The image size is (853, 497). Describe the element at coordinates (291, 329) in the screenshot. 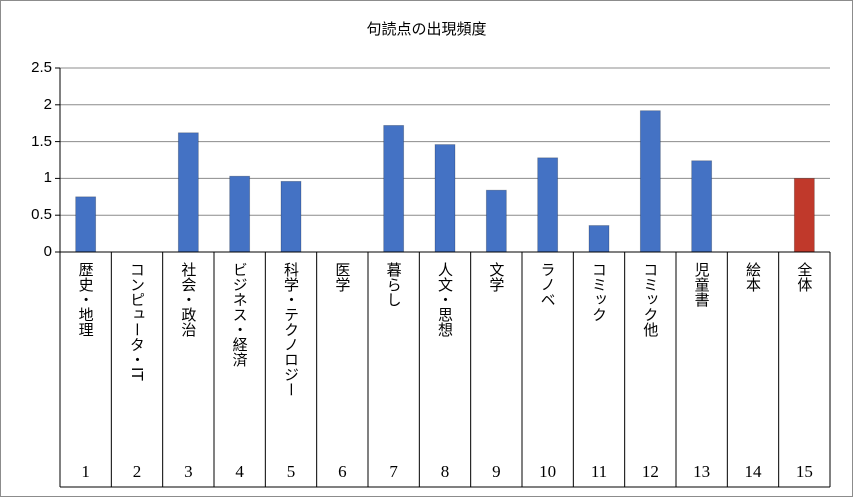

I see `category-label: 科学・テクノロジー` at that location.